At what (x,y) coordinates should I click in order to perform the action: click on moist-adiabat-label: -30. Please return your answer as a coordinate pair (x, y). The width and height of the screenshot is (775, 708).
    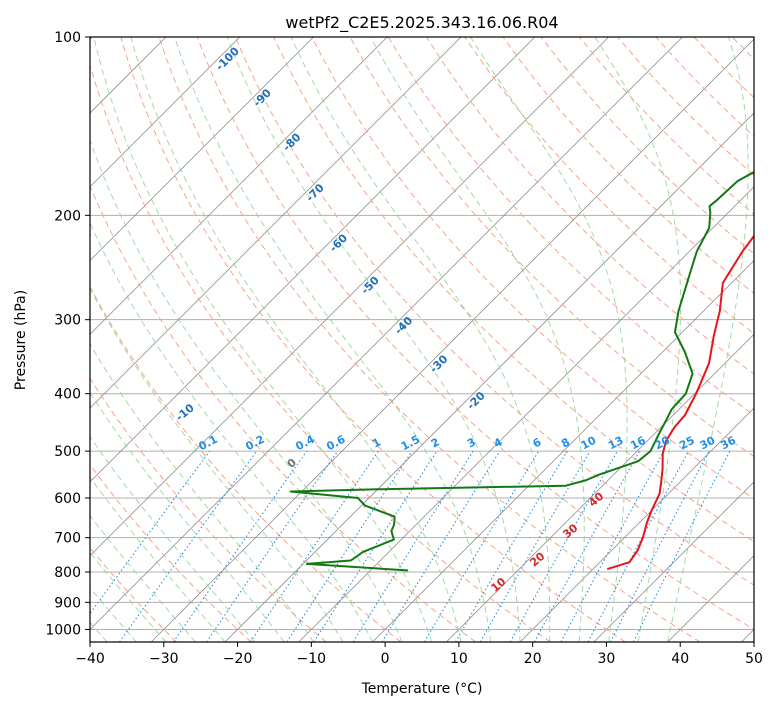
    Looking at the image, I should click on (438, 363).